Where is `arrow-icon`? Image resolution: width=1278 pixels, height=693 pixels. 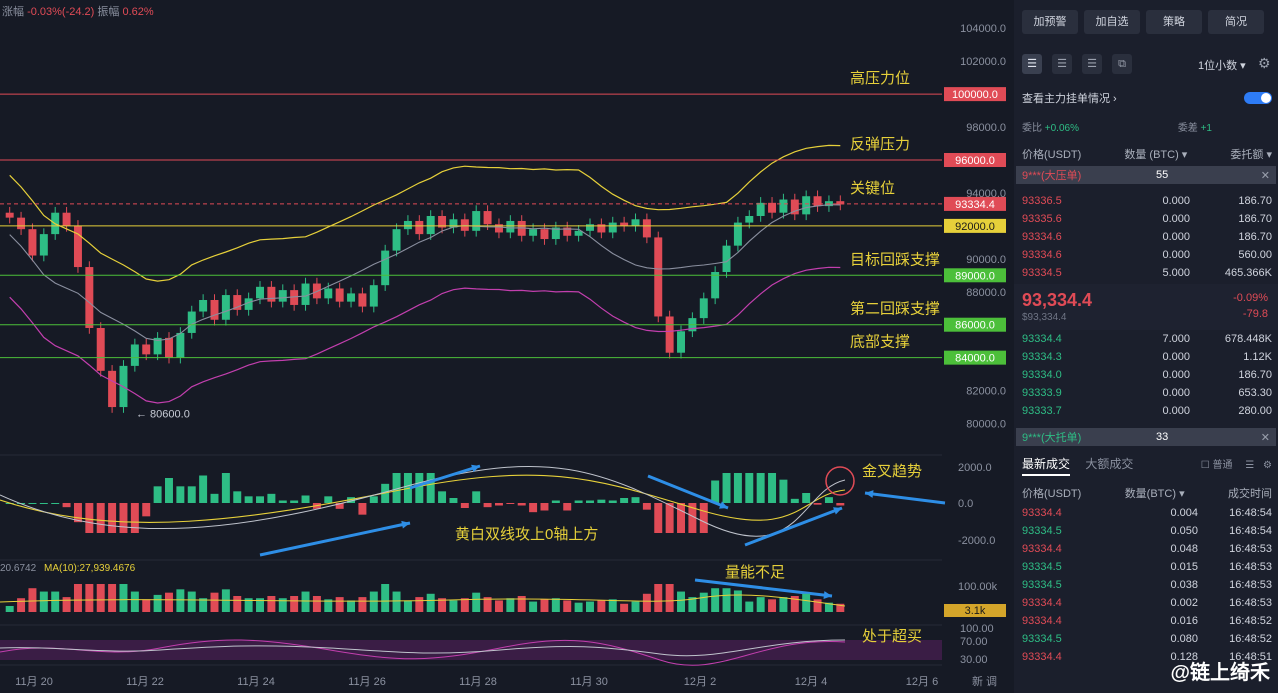
arrow-icon is located at coordinates (688, 492).